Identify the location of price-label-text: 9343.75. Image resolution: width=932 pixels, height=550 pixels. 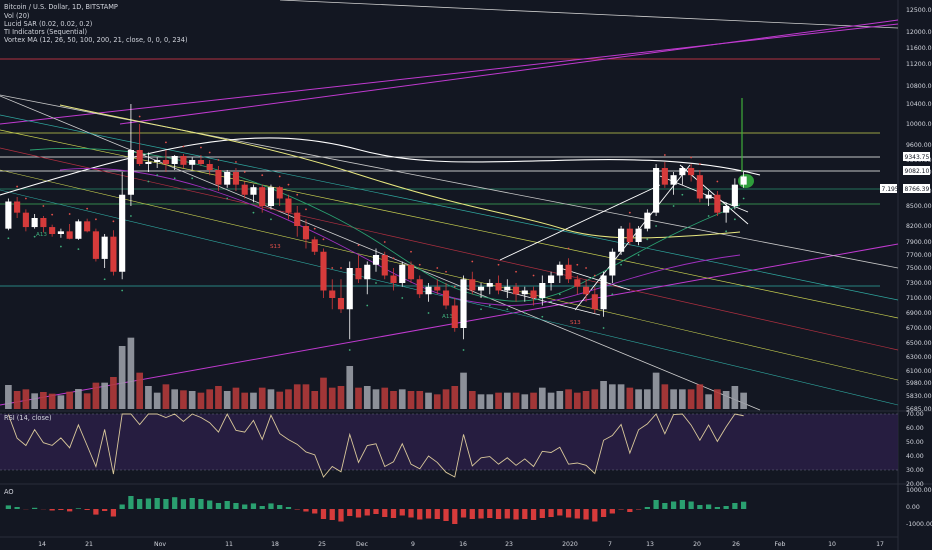
(917, 157).